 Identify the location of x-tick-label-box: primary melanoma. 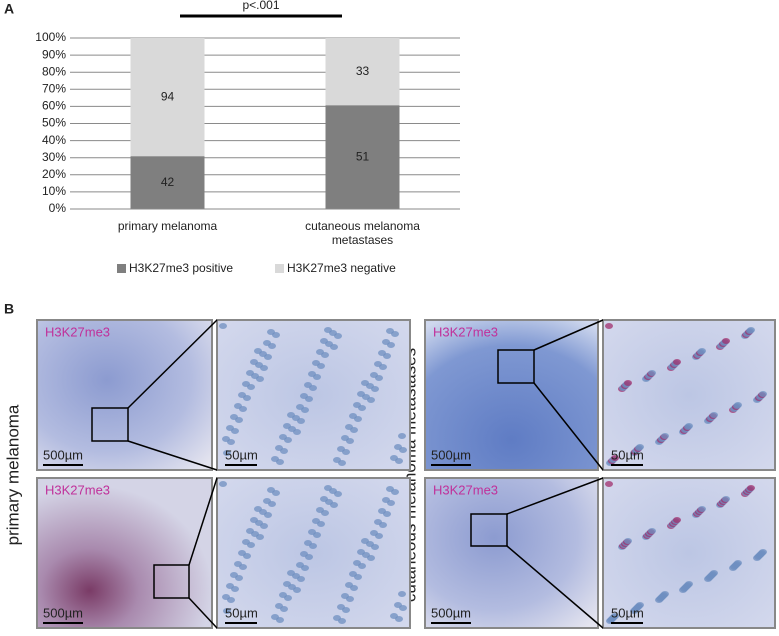
(167, 226).